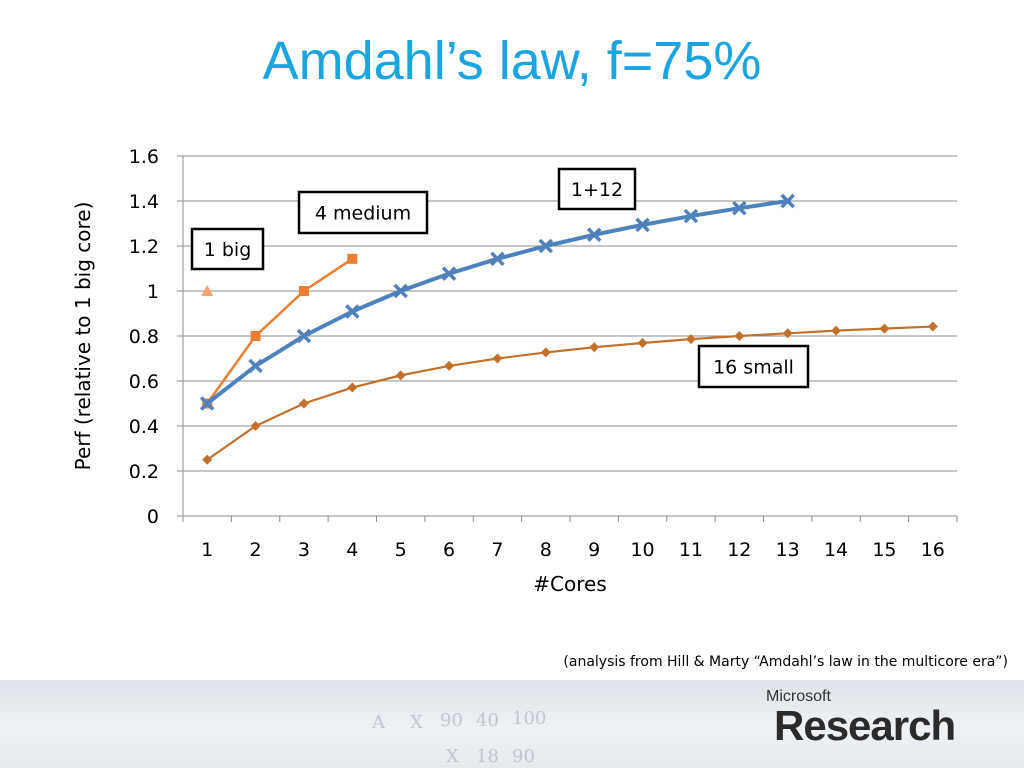  I want to click on annotation-label: 16 small, so click(753, 366).